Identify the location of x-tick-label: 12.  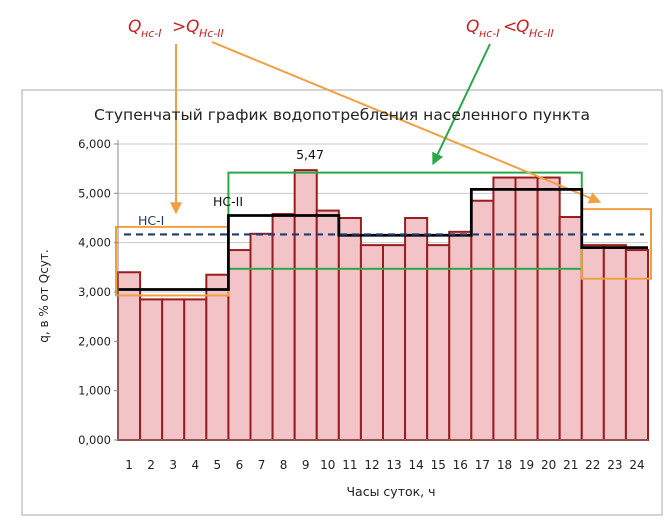
(371, 465).